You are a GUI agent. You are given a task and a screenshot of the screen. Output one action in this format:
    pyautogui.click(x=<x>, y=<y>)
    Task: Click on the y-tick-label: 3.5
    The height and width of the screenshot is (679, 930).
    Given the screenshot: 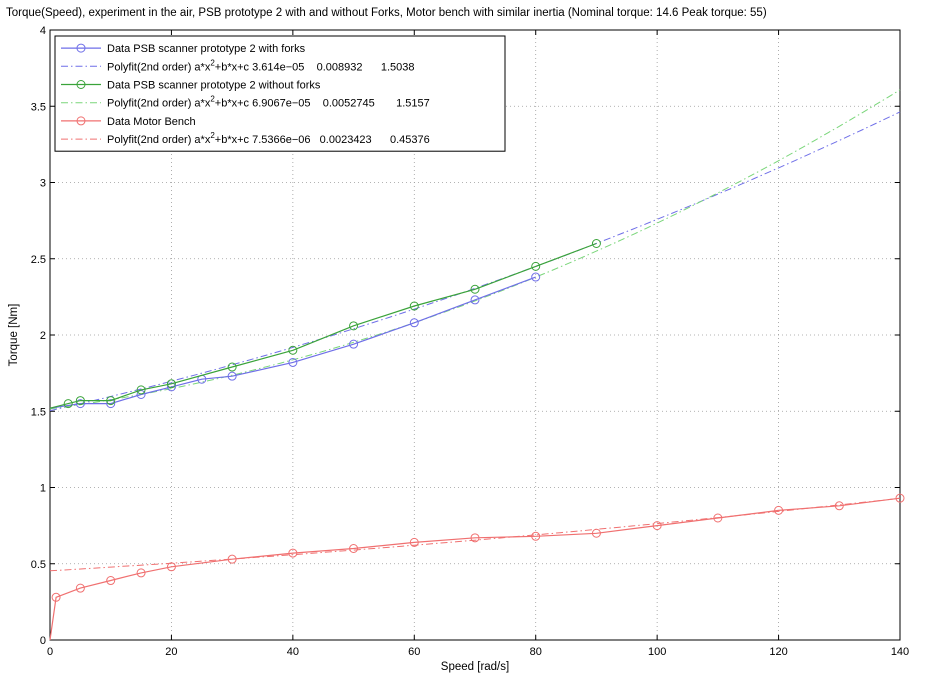 What is the action you would take?
    pyautogui.click(x=38, y=107)
    